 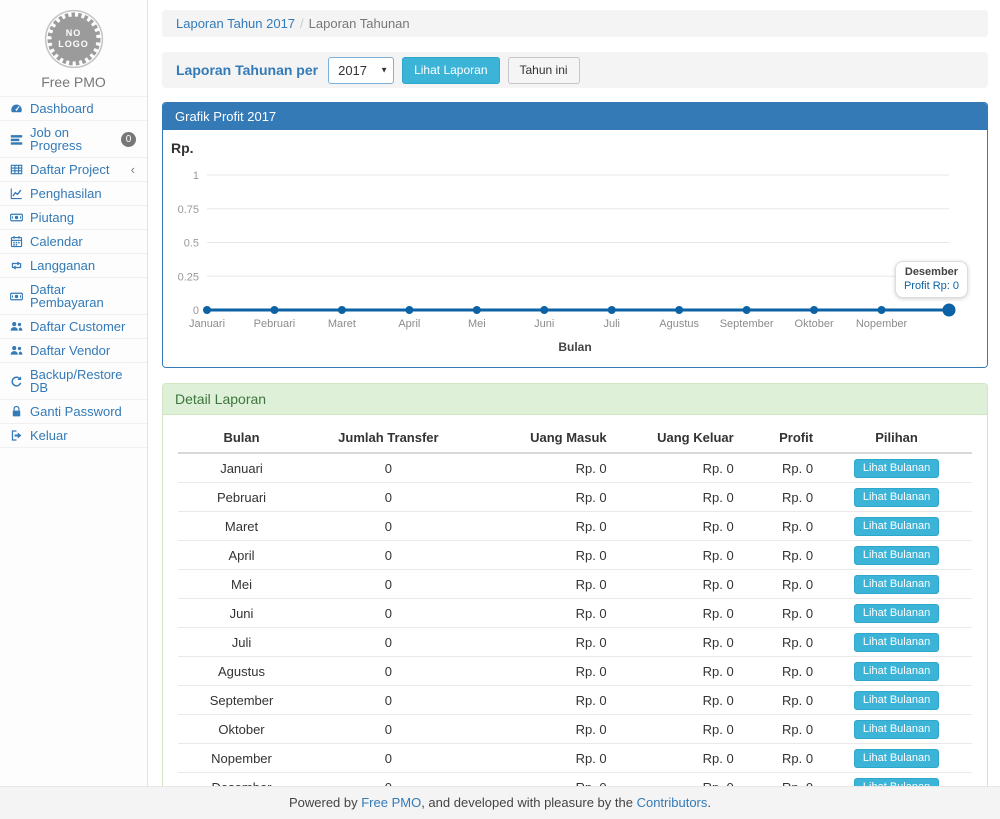 I want to click on sidebar-link: Penghasilan, so click(x=73, y=193).